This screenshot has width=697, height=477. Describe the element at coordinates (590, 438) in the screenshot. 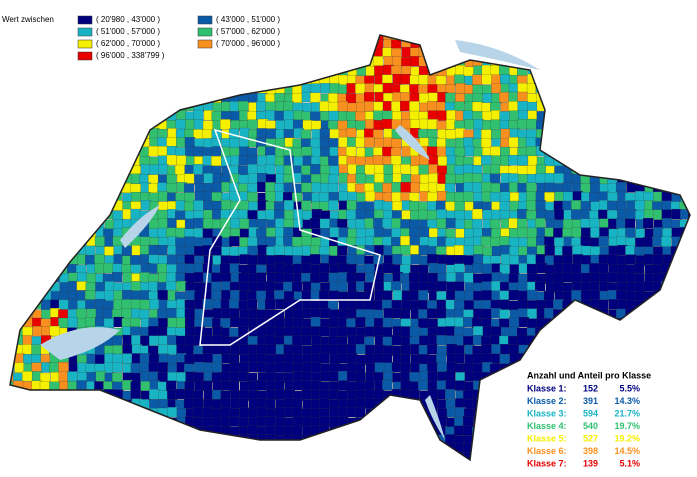

I see `class-count: 527` at that location.